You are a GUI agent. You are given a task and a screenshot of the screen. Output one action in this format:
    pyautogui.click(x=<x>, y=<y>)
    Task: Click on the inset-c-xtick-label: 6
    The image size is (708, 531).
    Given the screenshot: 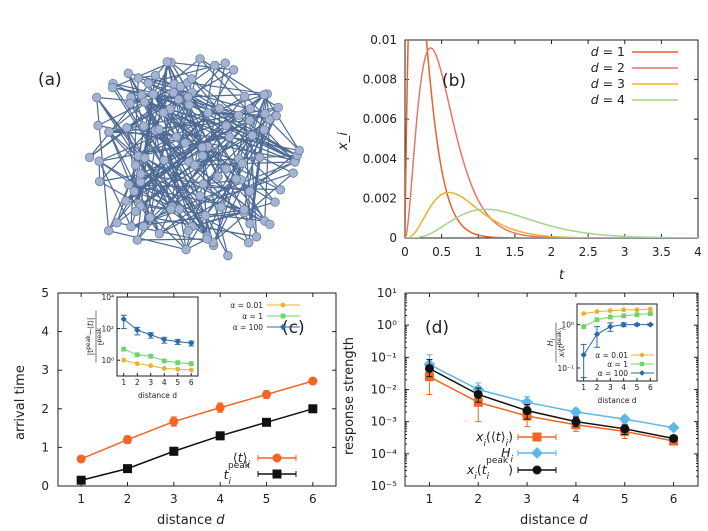 What is the action you would take?
    pyautogui.click(x=191, y=382)
    